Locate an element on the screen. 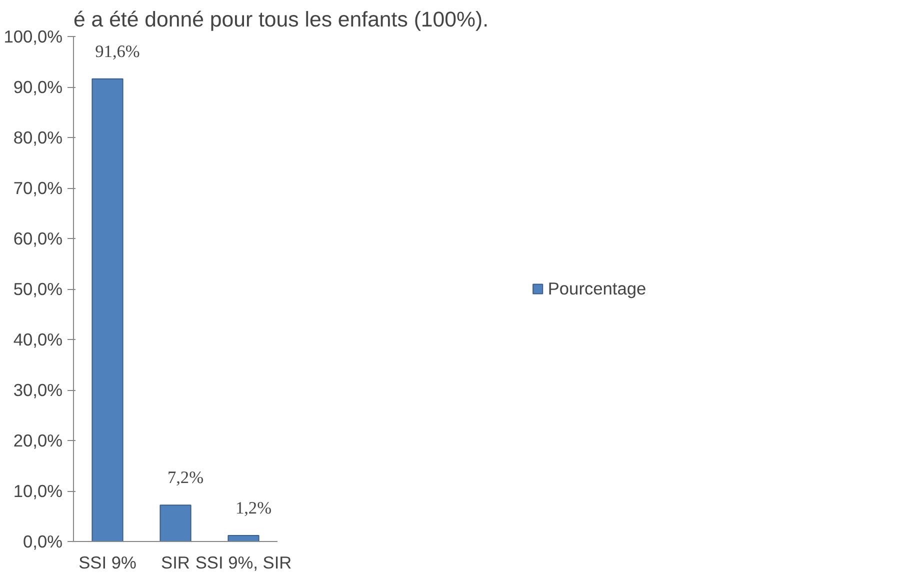 This screenshot has width=908, height=581. y-tick-label: 20,0% is located at coordinates (38, 440).